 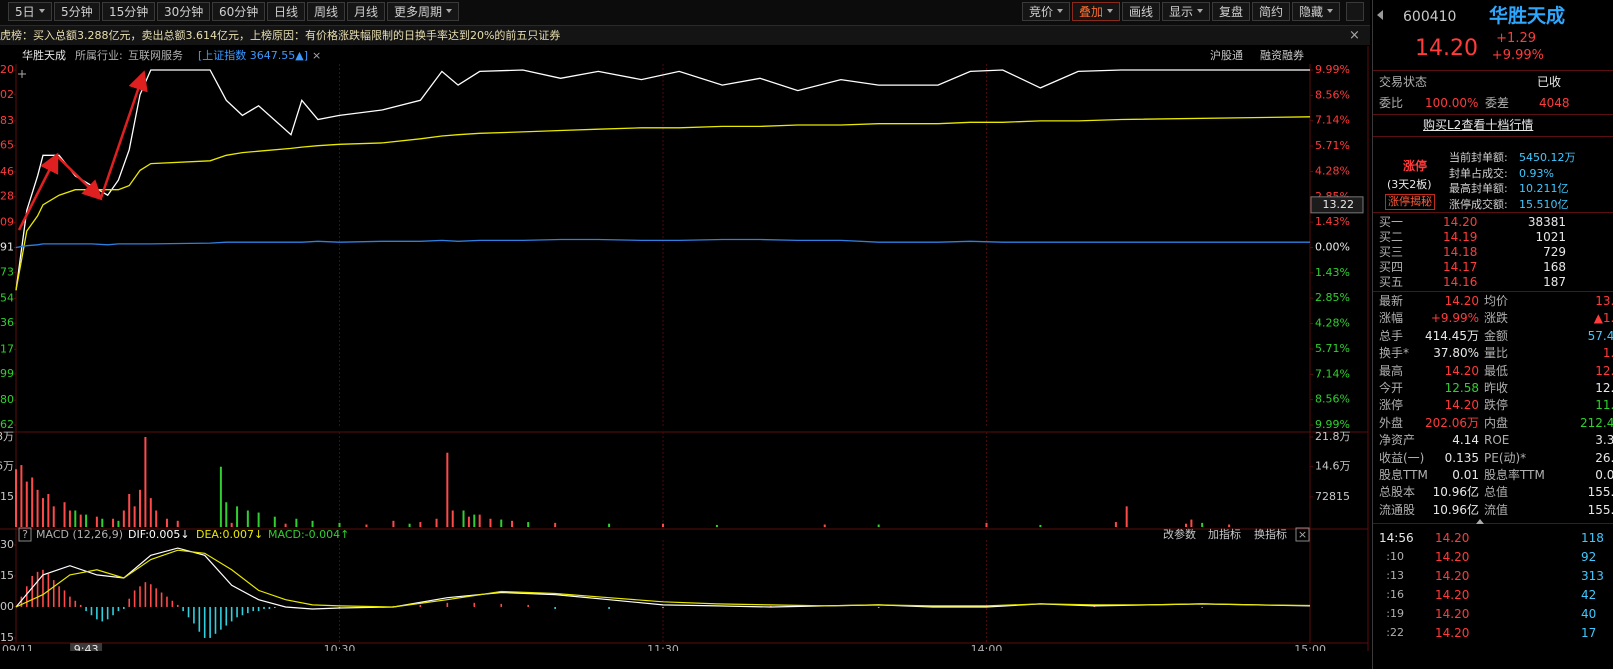 What do you see at coordinates (7, 171) in the screenshot?
I see `y-tick-label: 13.46` at bounding box center [7, 171].